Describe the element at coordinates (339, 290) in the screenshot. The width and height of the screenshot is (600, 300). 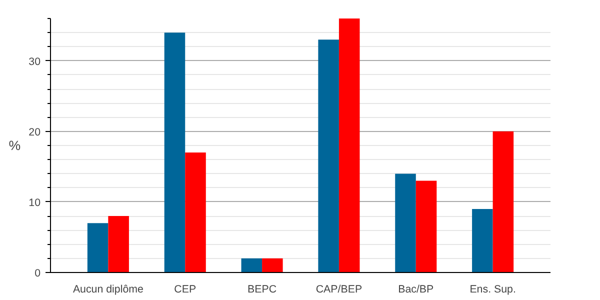
I see `x-tick-label: CAP/BEP` at that location.